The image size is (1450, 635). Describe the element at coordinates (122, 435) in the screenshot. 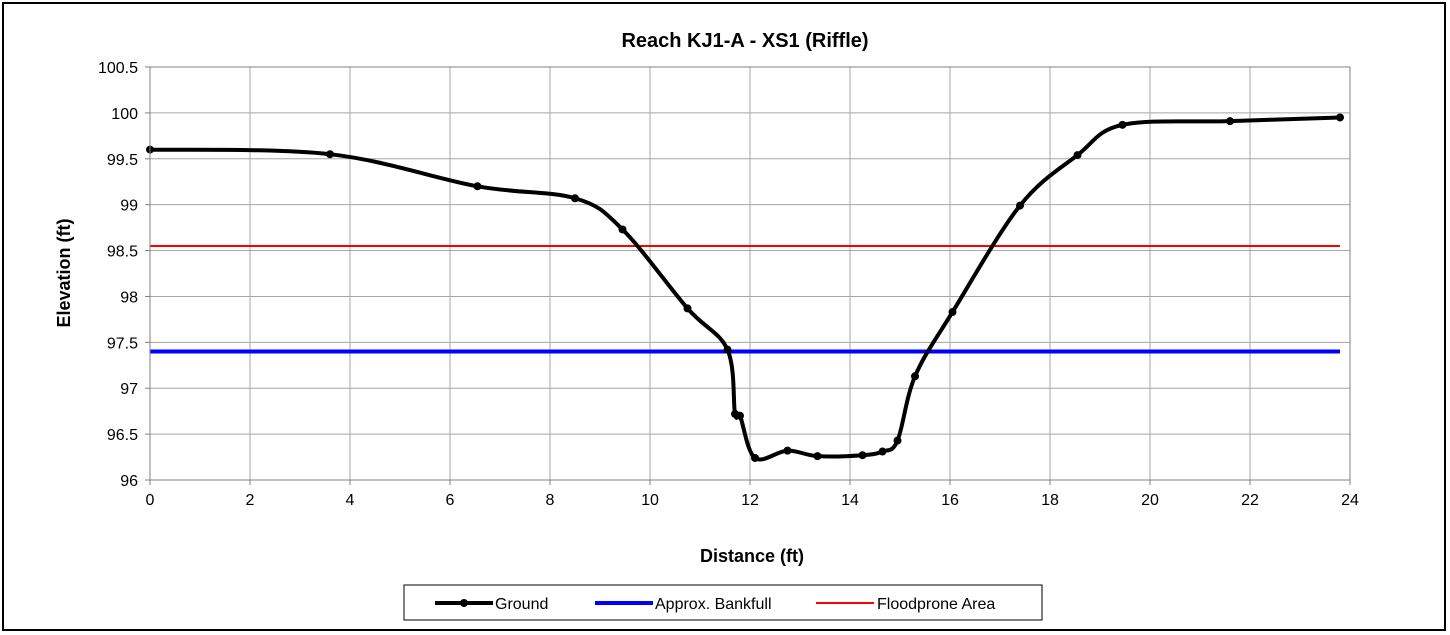

I see `y-tick-label: 96.5` at that location.